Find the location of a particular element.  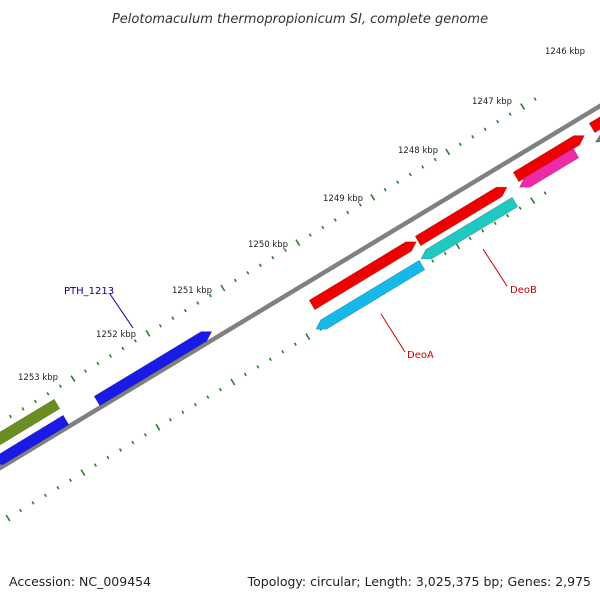

deoa-leader-line is located at coordinates (393, 333).